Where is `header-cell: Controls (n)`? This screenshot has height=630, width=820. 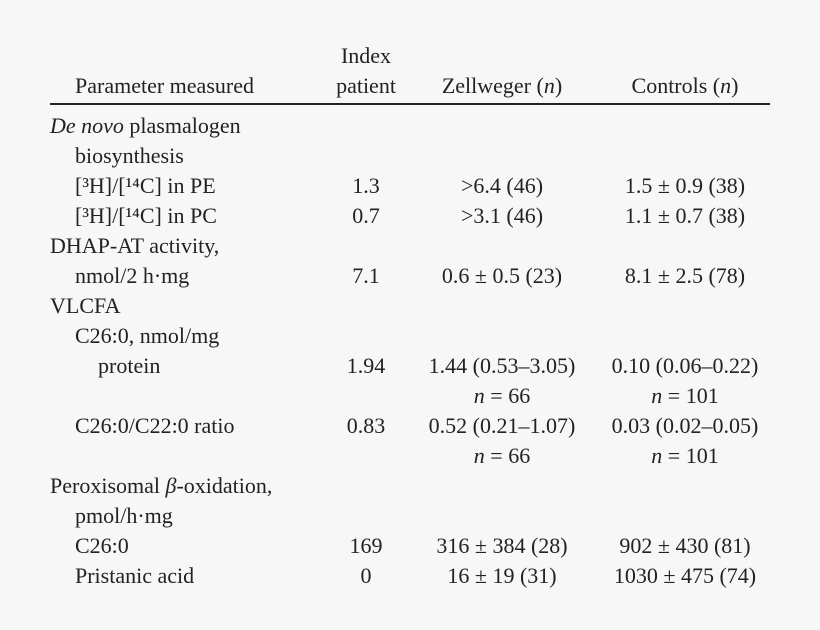 header-cell: Controls (n) is located at coordinates (685, 85).